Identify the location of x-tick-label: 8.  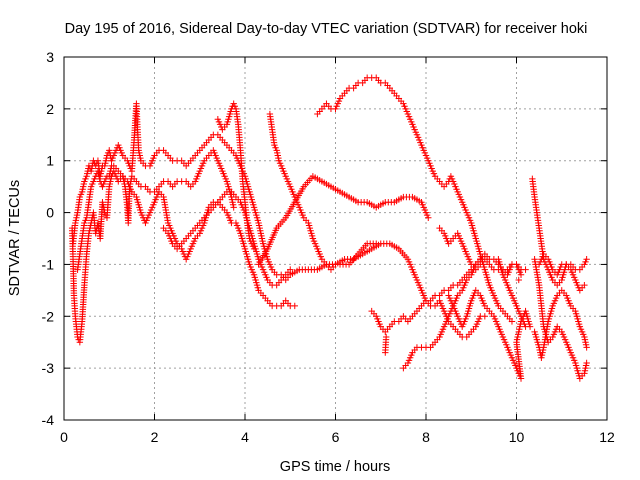
(426, 437).